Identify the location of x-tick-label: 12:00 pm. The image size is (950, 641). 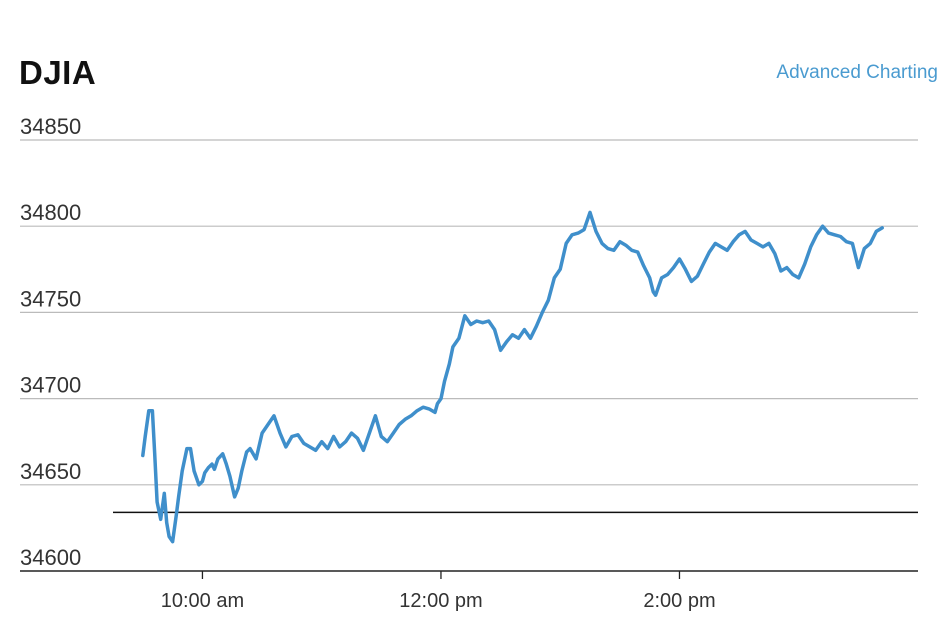
(440, 601).